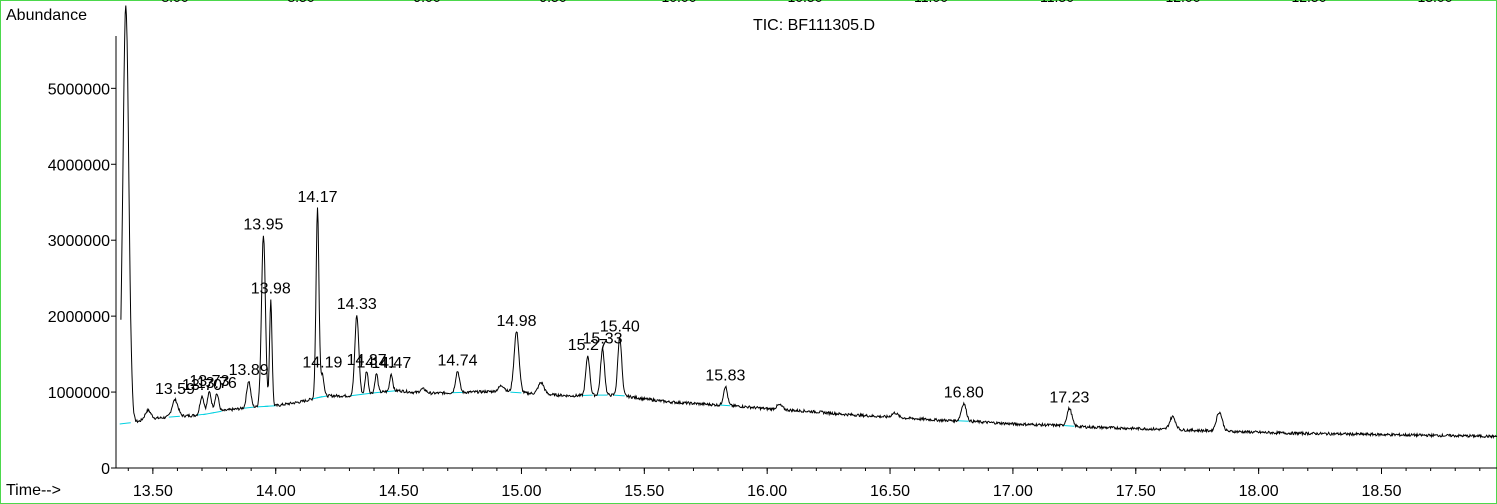 This screenshot has height=504, width=1497. What do you see at coordinates (322, 363) in the screenshot?
I see `peak-label: 14.19` at bounding box center [322, 363].